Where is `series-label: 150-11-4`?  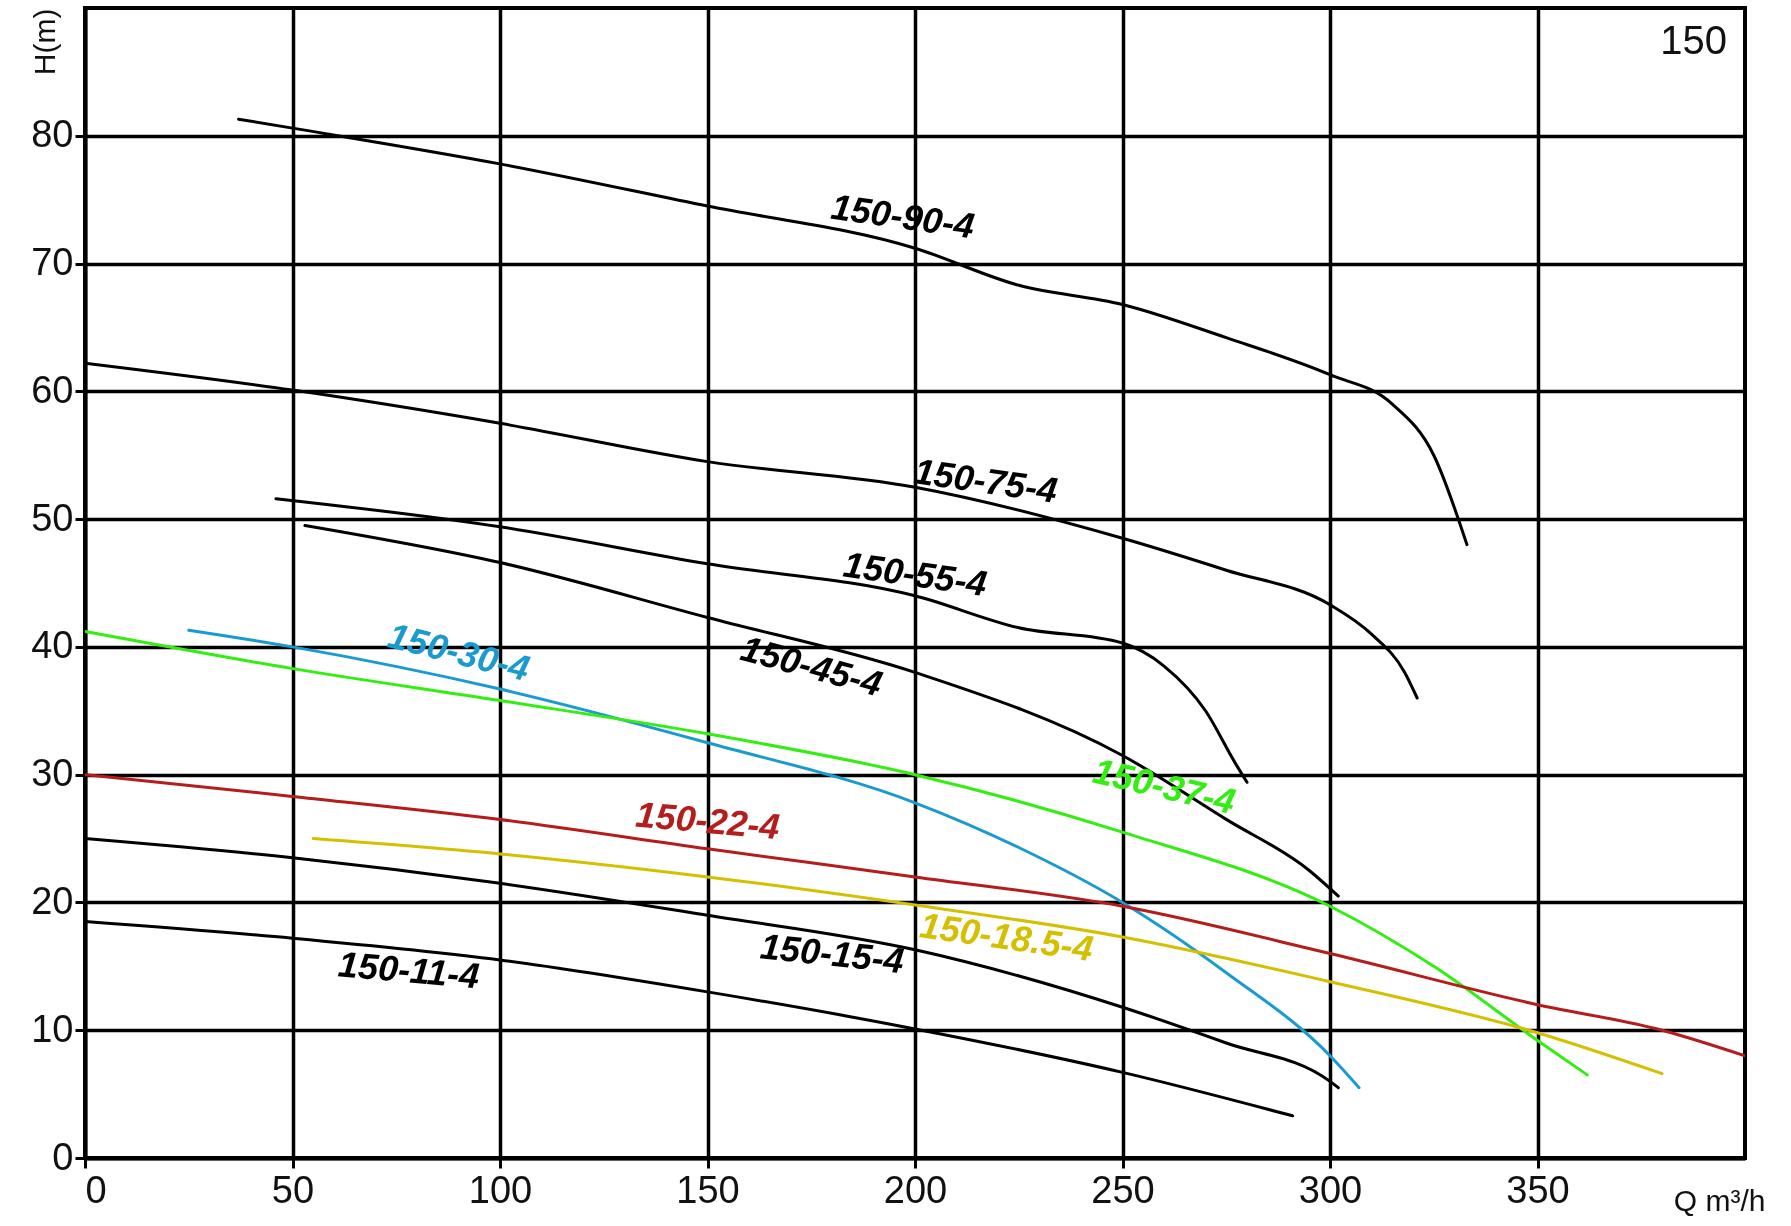
series-label: 150-11-4 is located at coordinates (409, 970).